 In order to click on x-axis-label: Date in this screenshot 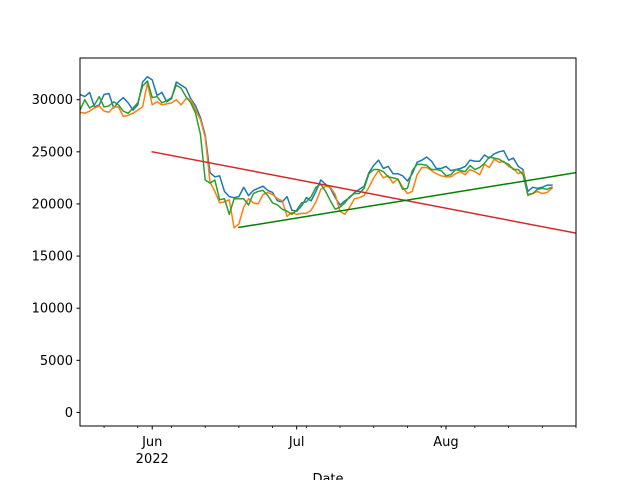, I will do `click(327, 476)`.